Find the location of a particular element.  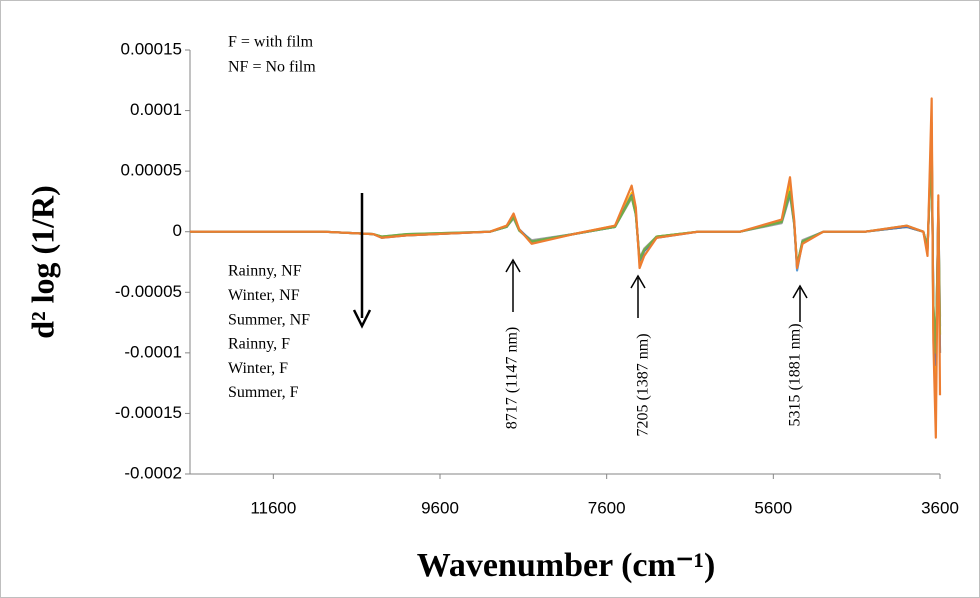

y-tick-label: 0 is located at coordinates (177, 230).